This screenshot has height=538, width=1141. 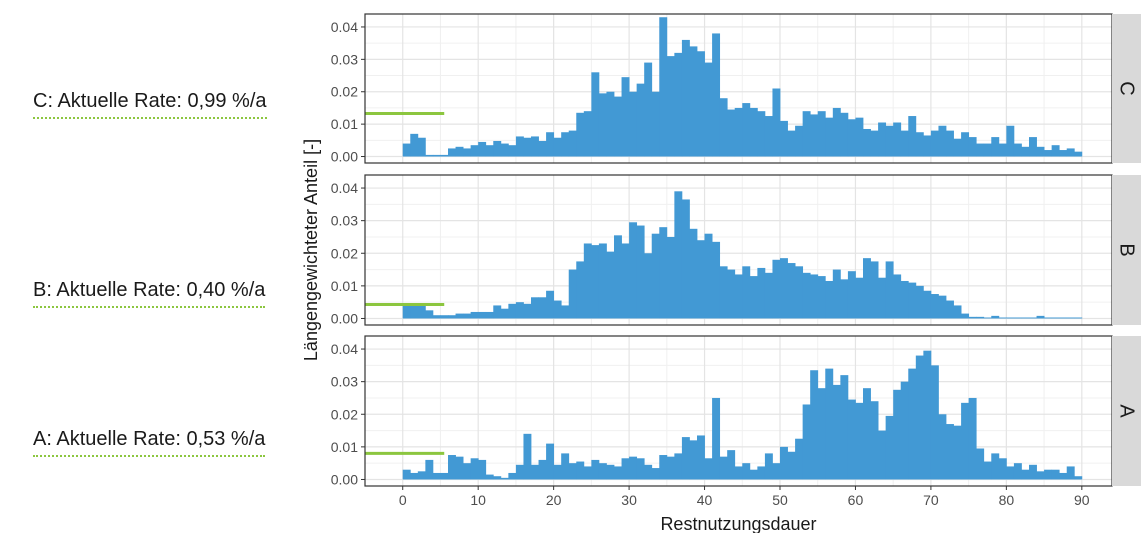 What do you see at coordinates (158, 101) in the screenshot?
I see `rate-label-c-word2: Rate:` at bounding box center [158, 101].